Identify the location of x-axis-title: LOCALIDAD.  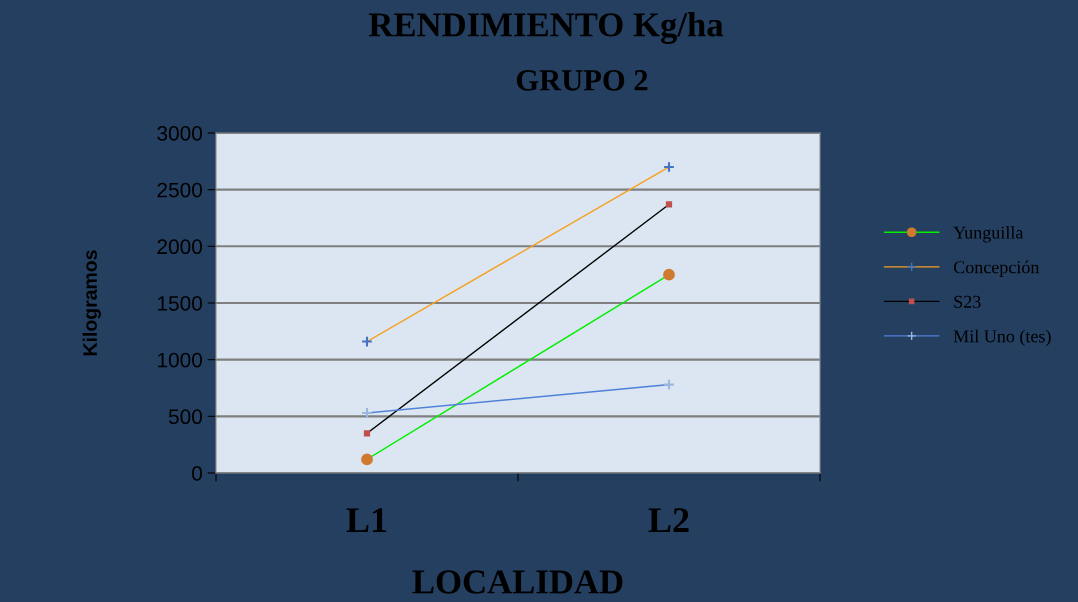
(517, 582).